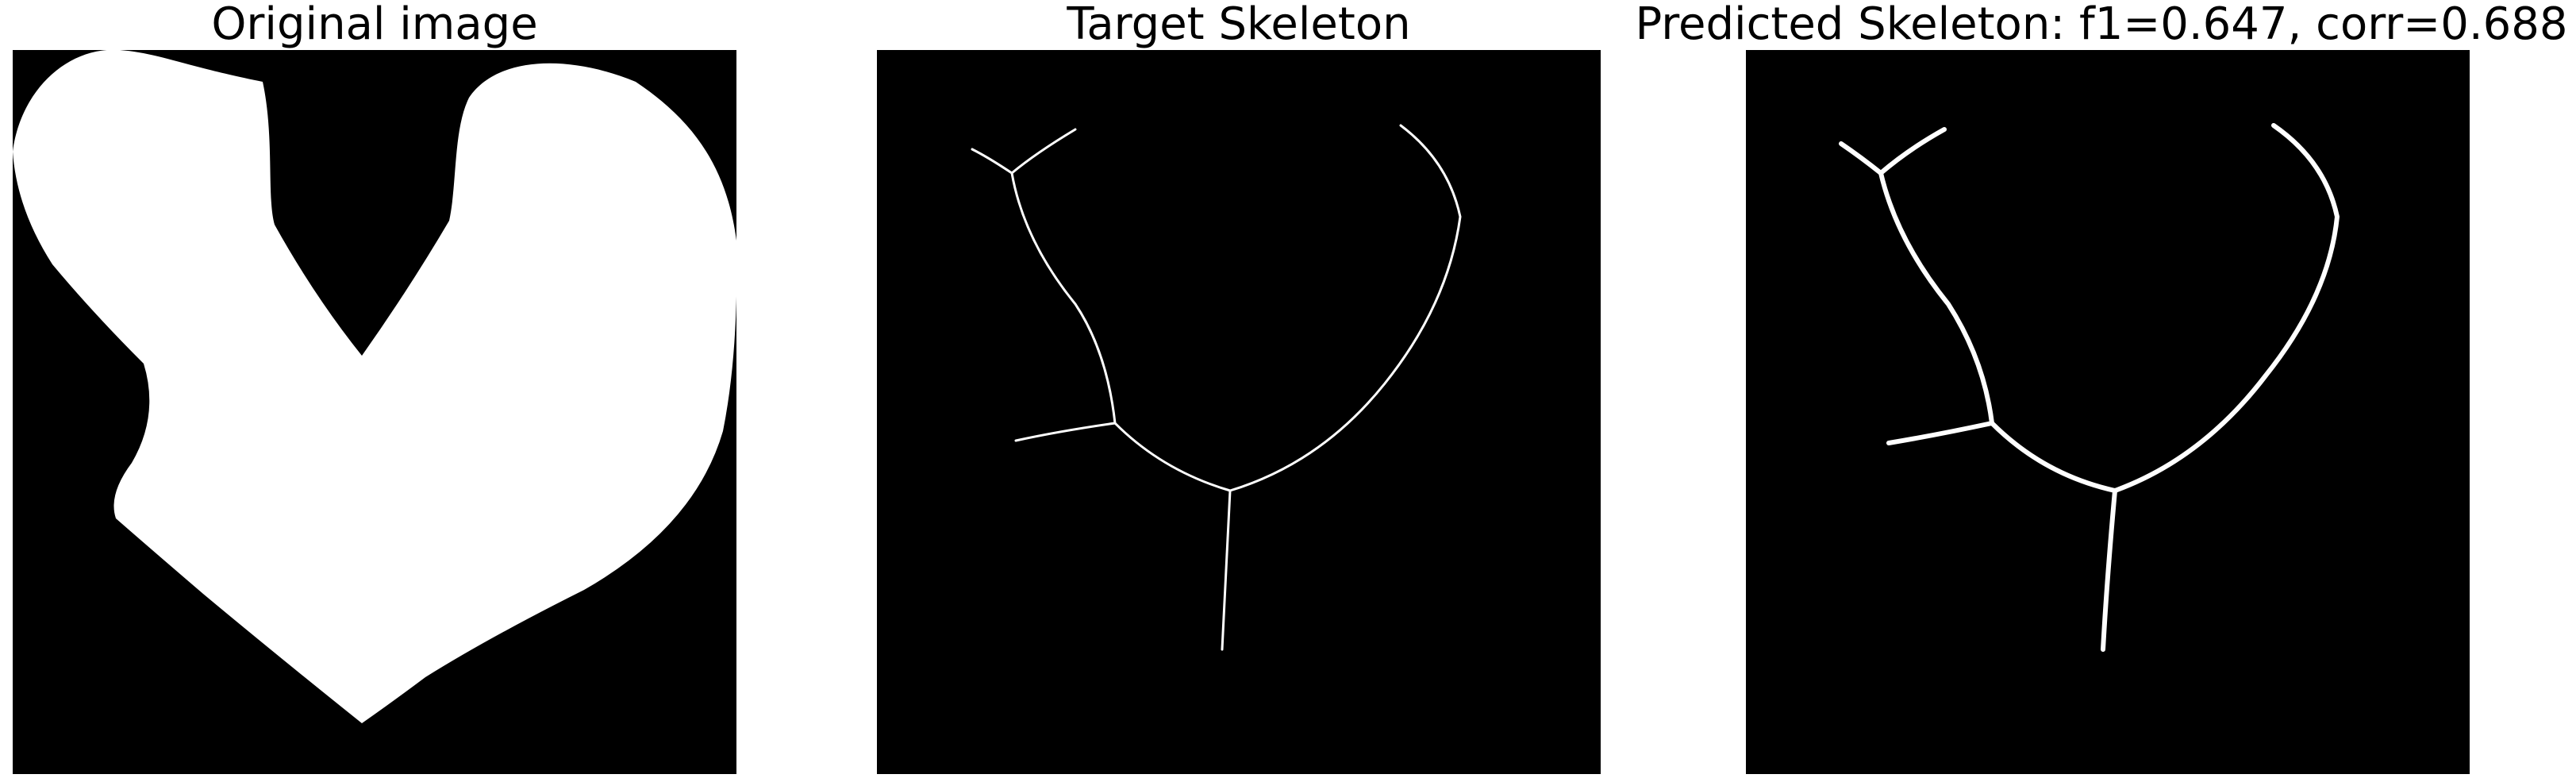 The image size is (2576, 782). Describe the element at coordinates (1239, 25) in the screenshot. I see `target-skeleton-title: Target Skeleton` at that location.